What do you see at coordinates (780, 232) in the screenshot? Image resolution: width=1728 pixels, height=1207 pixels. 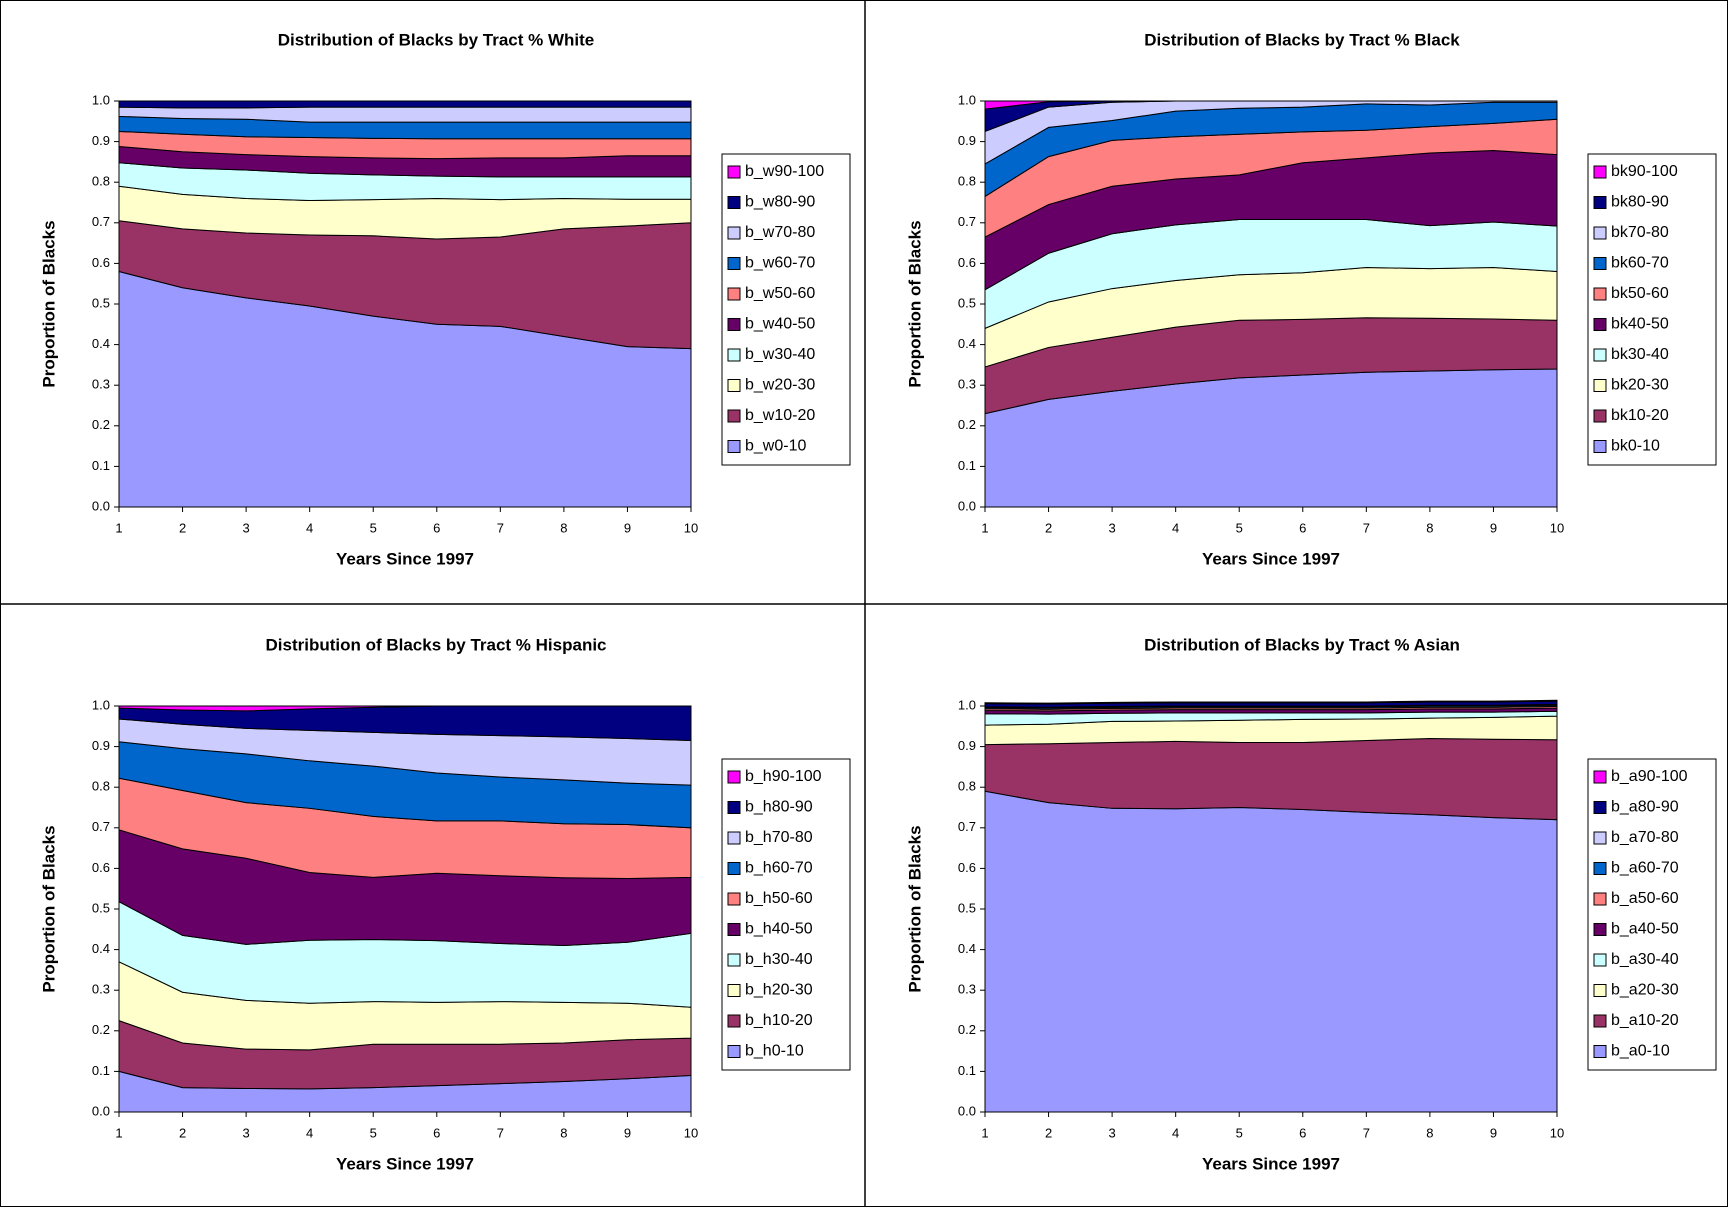 I see `legend-label: b_w70-80` at bounding box center [780, 232].